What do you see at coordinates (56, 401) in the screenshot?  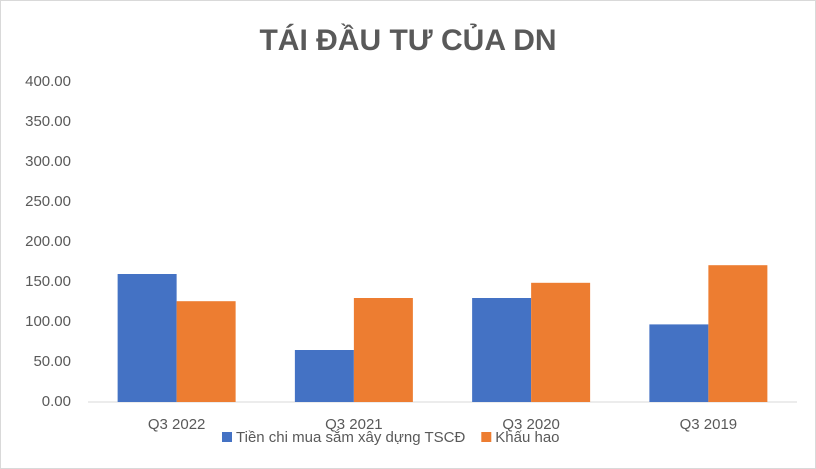 I see `y-tick-label: 0.00` at bounding box center [56, 401].